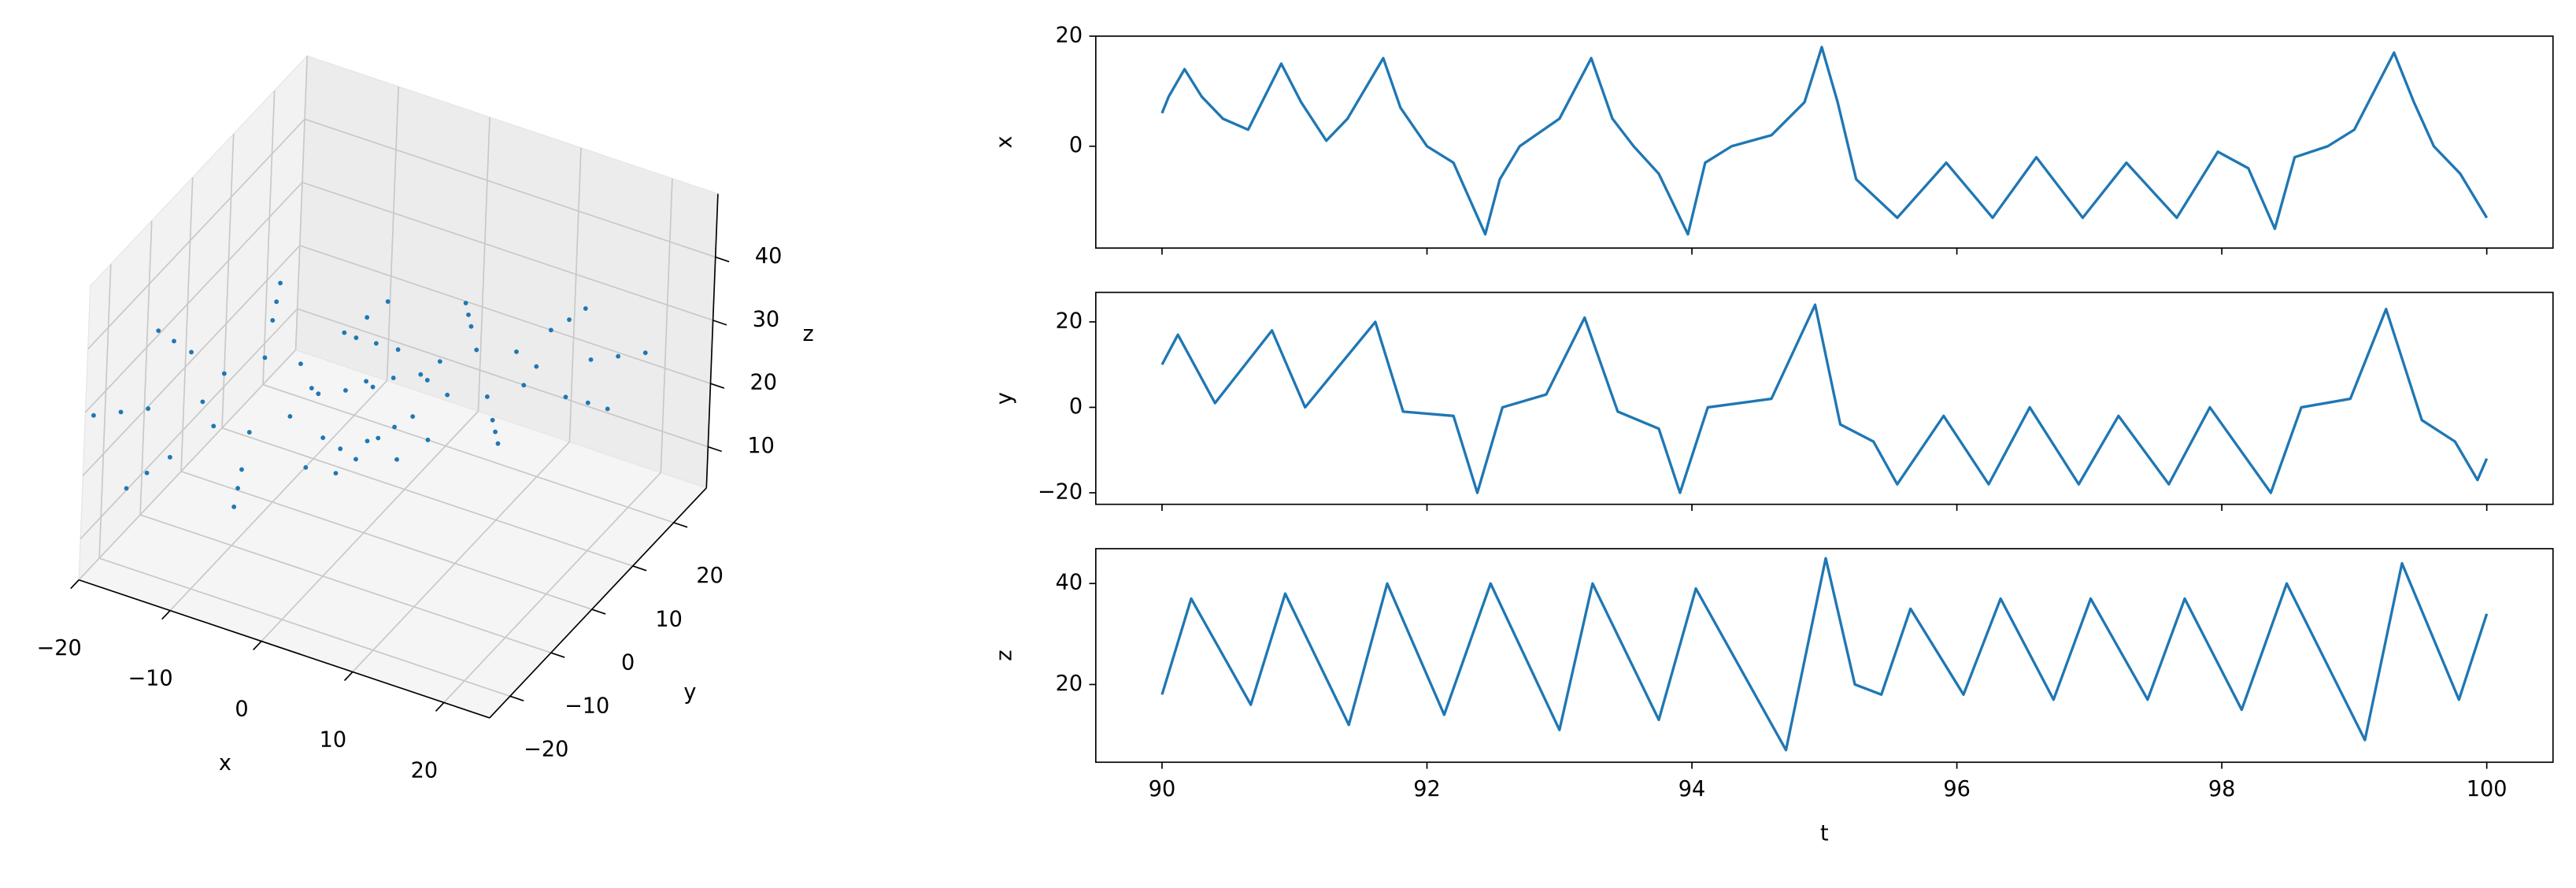 Image resolution: width=2576 pixels, height=888 pixels. What do you see at coordinates (1692, 789) in the screenshot?
I see `x-tick-label: 94` at bounding box center [1692, 789].